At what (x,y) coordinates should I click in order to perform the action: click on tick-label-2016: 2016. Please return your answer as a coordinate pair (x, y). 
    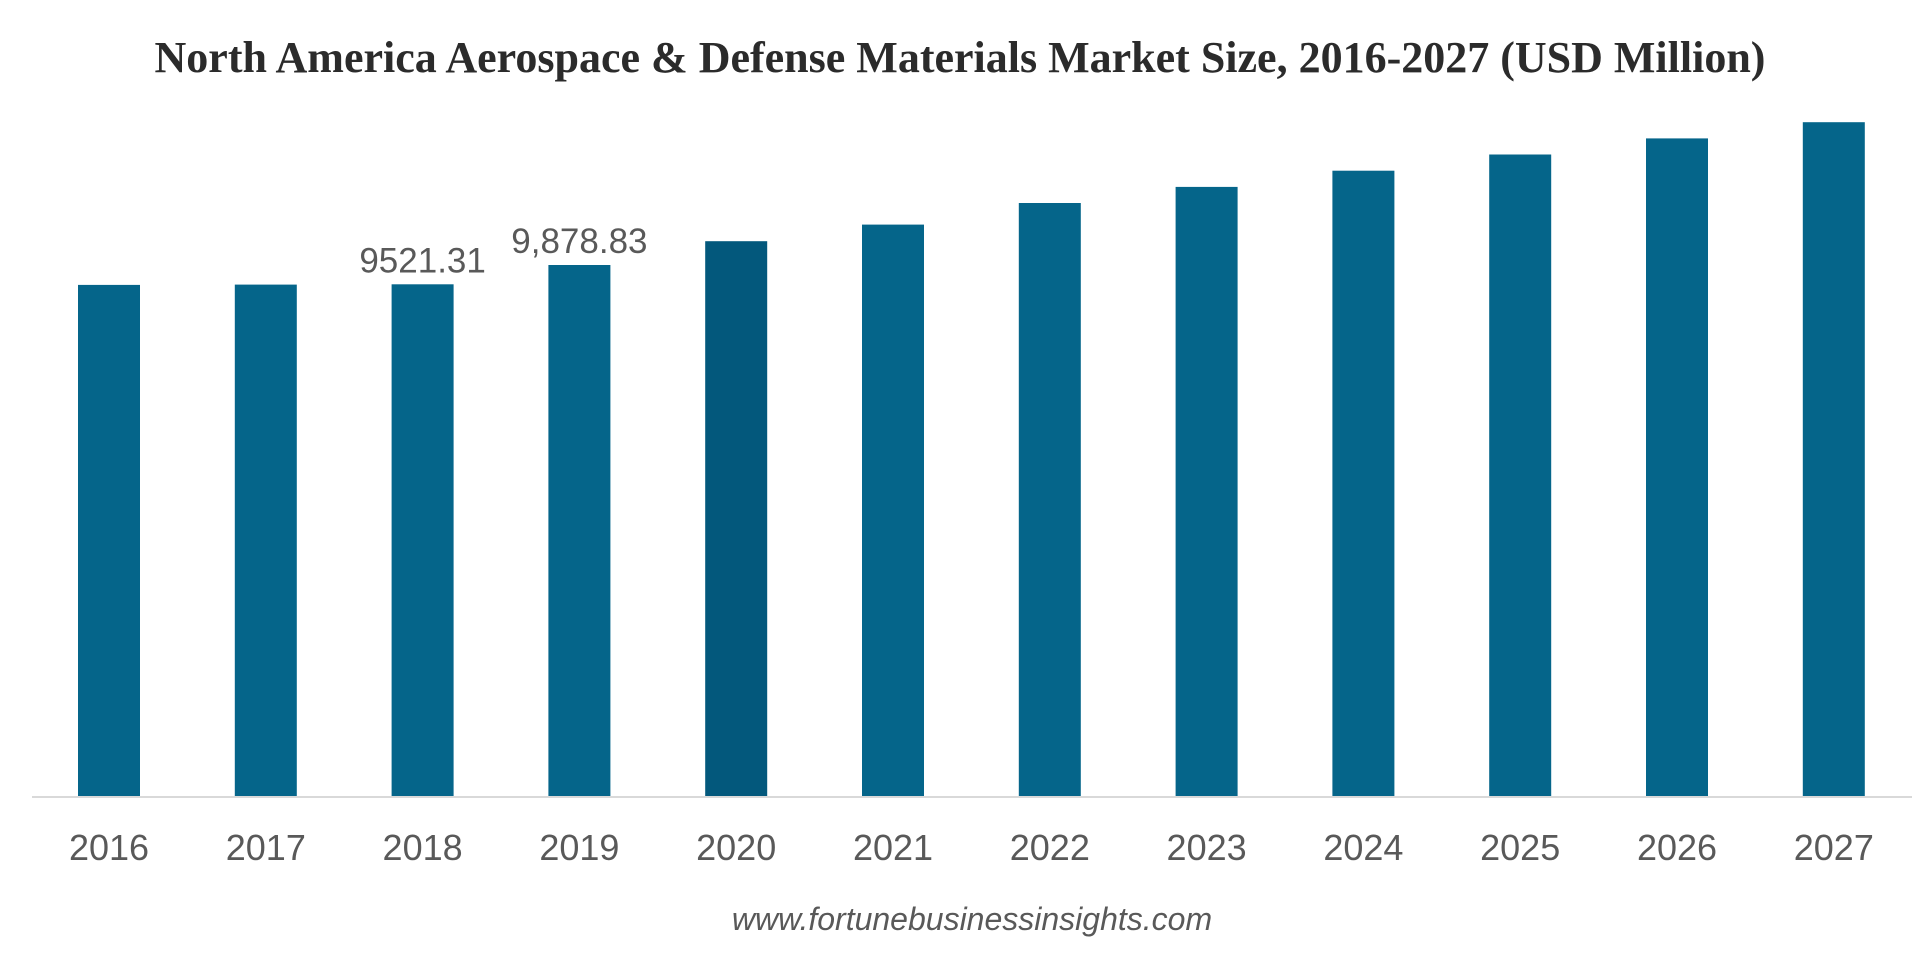
    Looking at the image, I should click on (109, 847).